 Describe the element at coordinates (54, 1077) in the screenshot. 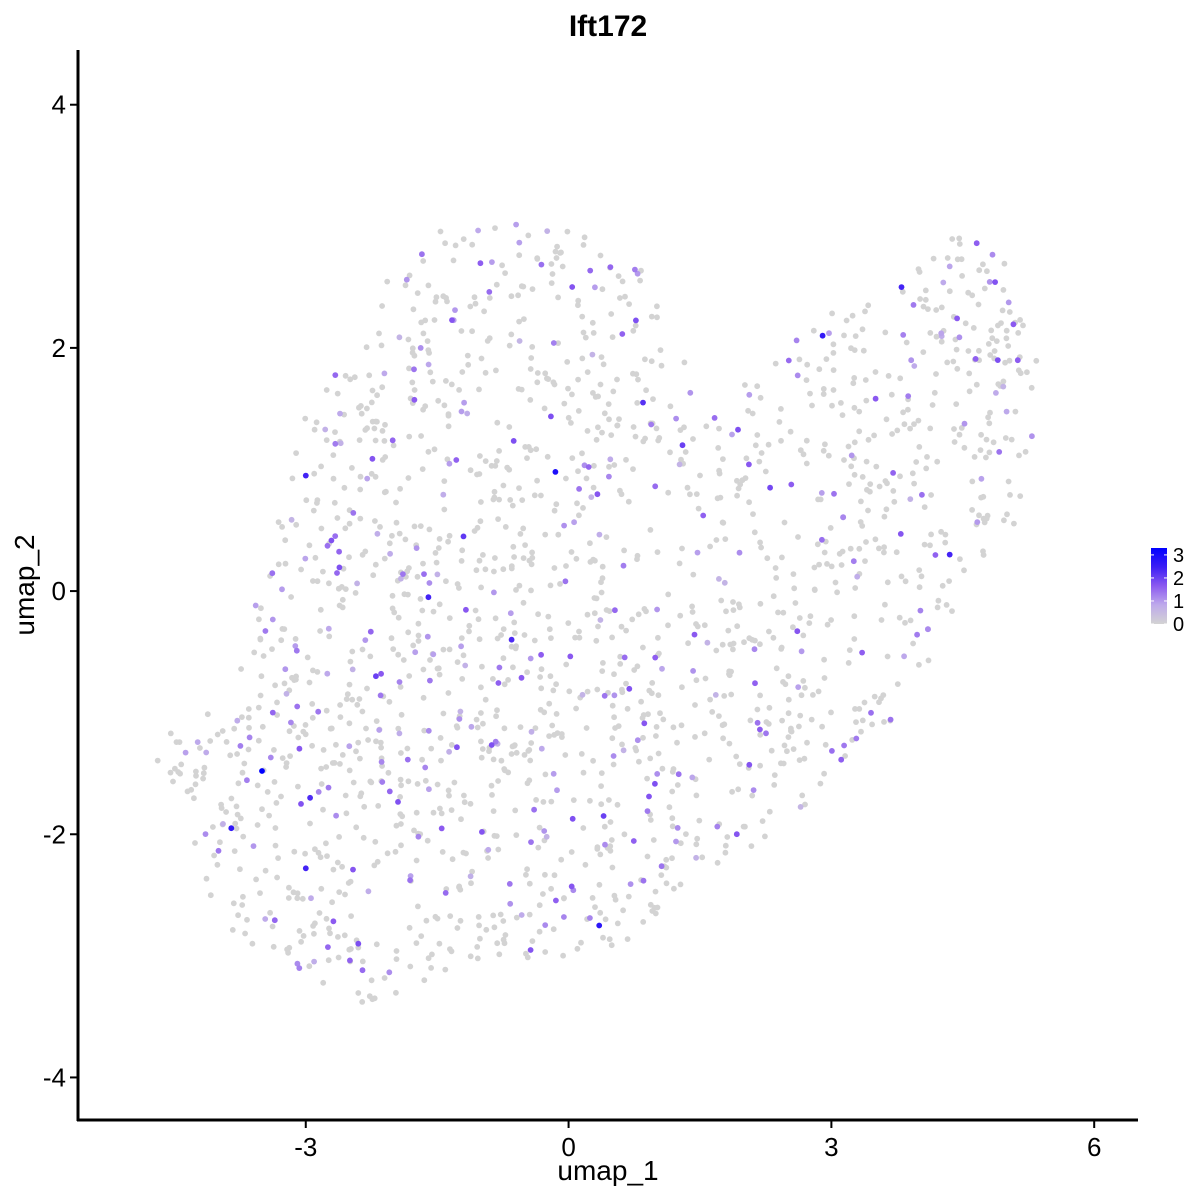

I see `y-tick-label: -4` at that location.